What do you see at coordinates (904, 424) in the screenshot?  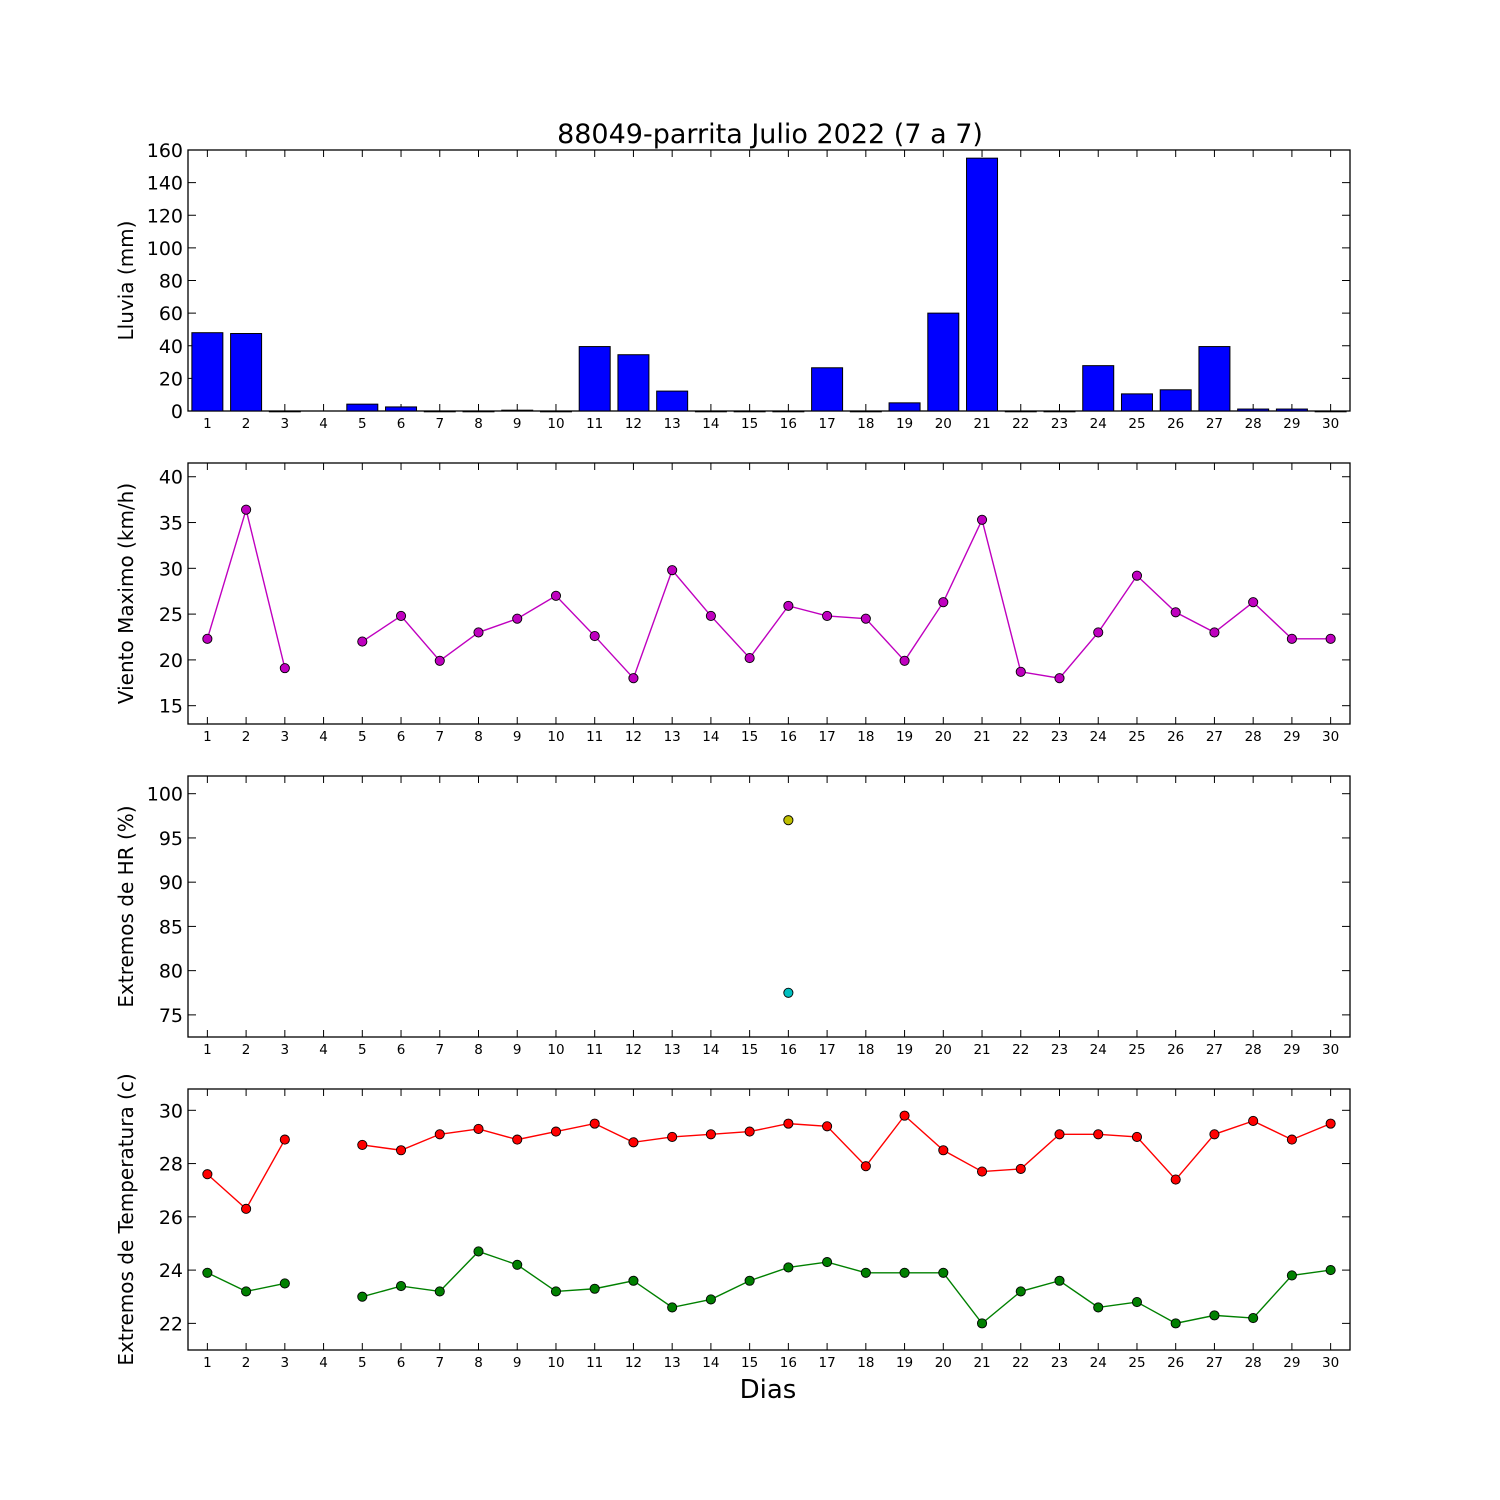 I see `rain-xtick-label: 19` at bounding box center [904, 424].